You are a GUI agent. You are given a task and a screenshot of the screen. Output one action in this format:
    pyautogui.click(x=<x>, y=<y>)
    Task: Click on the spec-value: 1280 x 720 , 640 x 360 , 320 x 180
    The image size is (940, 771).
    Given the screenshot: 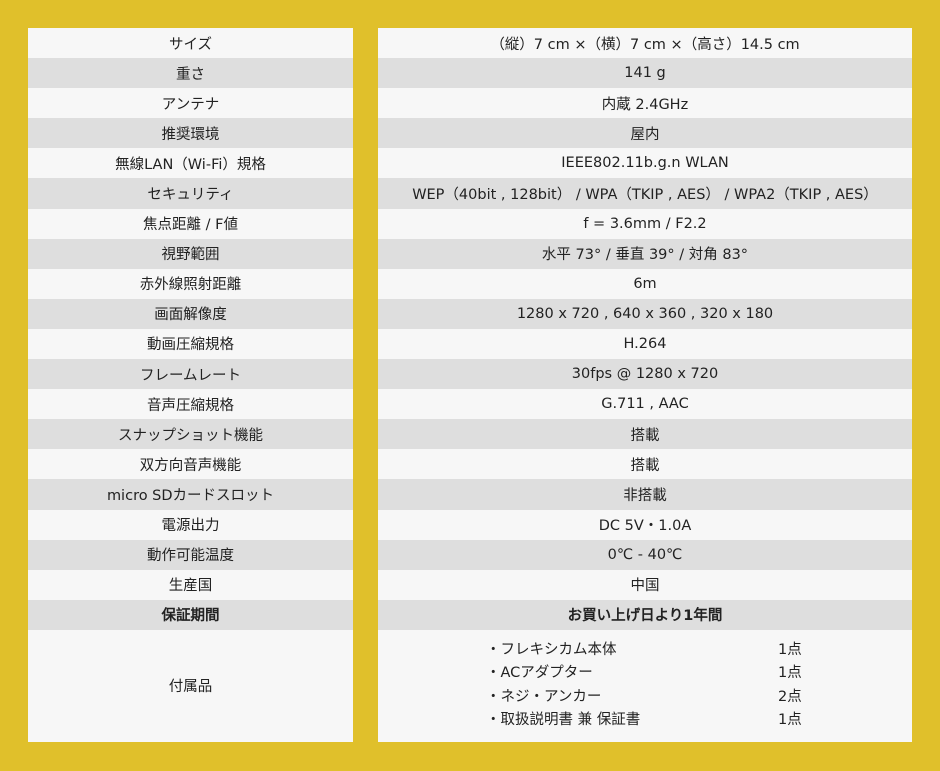 What is the action you would take?
    pyautogui.click(x=645, y=313)
    